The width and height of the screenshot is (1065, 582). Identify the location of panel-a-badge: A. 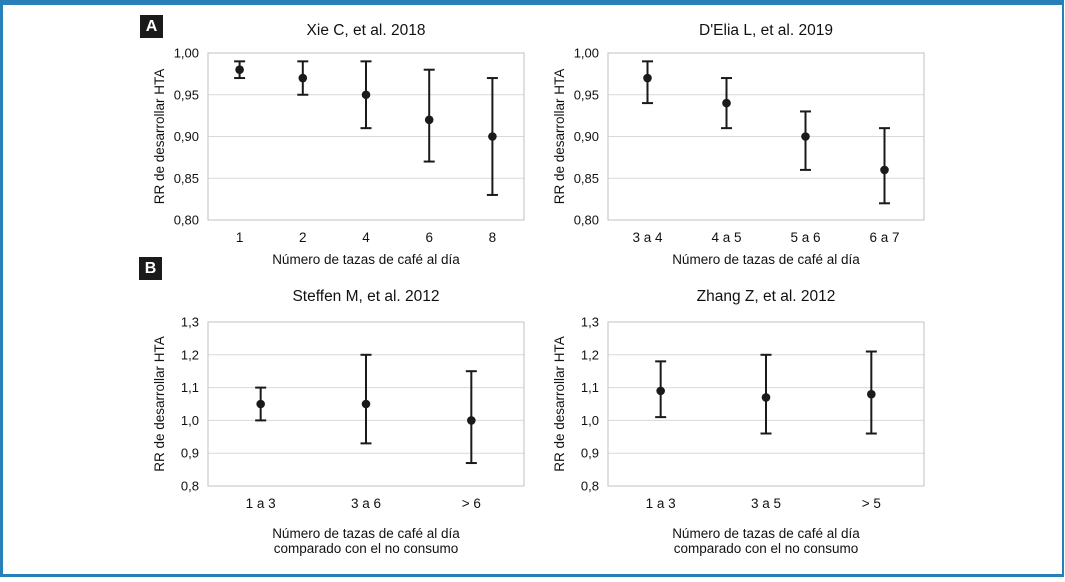
(151, 26).